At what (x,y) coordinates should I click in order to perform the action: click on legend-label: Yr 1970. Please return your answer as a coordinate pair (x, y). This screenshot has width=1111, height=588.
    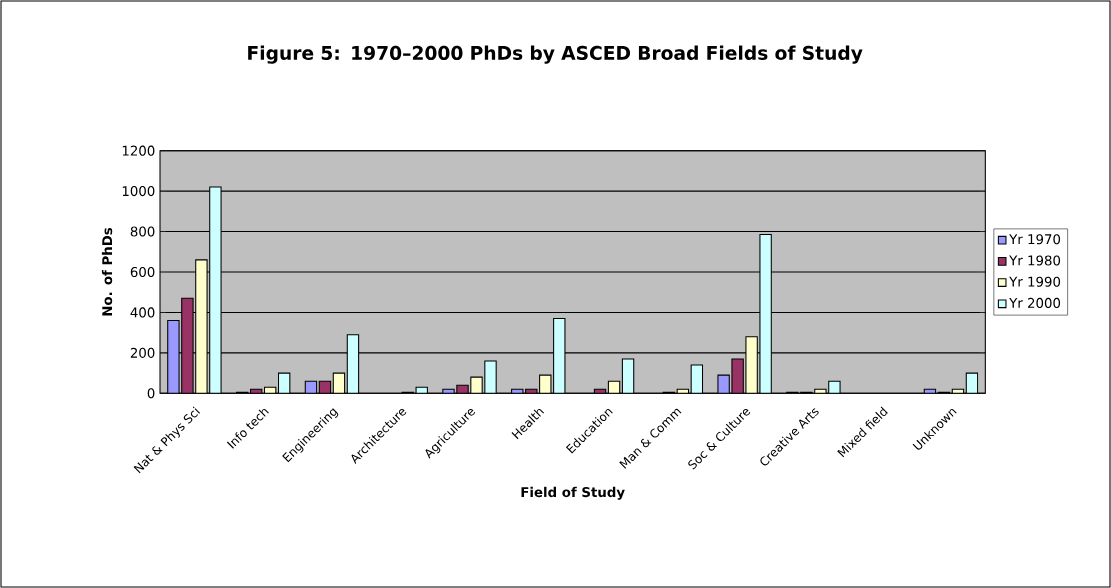
    Looking at the image, I should click on (1035, 239).